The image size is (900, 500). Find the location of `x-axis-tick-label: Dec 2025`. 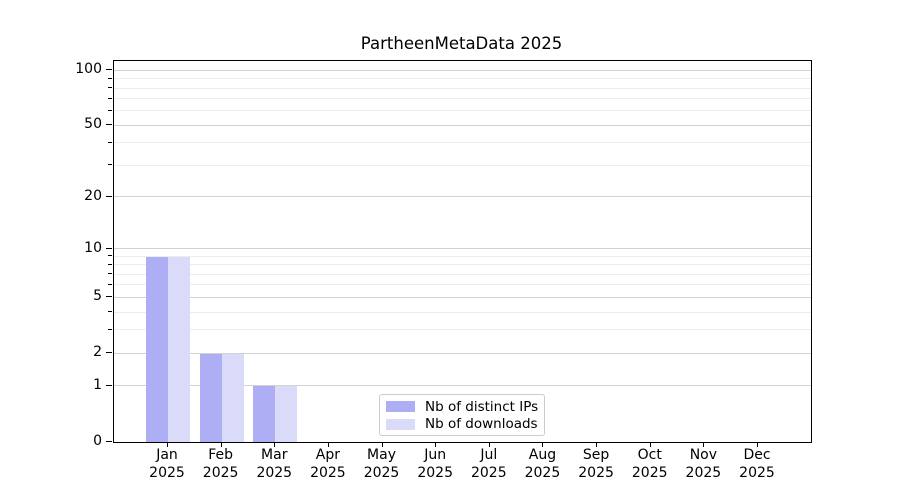

x-axis-tick-label: Dec 2025 is located at coordinates (757, 464).